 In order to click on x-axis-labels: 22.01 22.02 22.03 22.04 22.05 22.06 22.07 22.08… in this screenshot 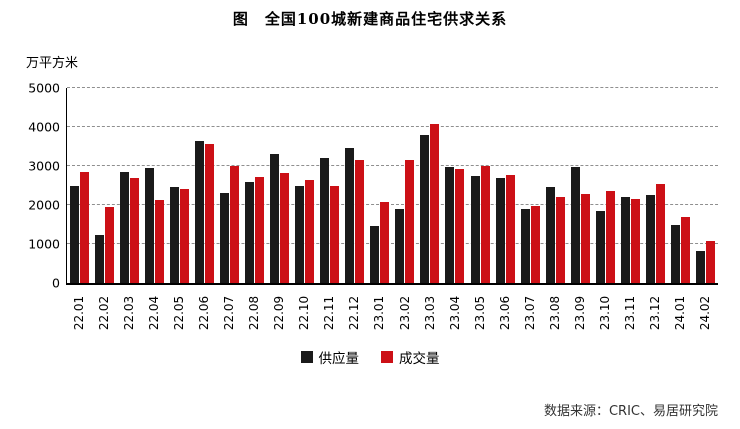, I will do `click(392, 313)`.